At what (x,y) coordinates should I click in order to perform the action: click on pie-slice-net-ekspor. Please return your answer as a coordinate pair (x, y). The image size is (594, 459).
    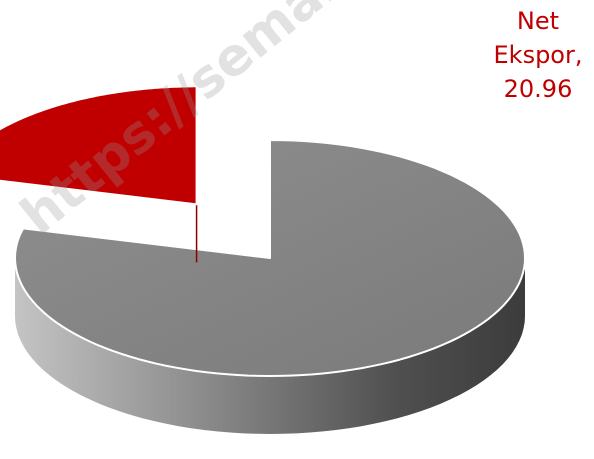
    Looking at the image, I should click on (99, 145).